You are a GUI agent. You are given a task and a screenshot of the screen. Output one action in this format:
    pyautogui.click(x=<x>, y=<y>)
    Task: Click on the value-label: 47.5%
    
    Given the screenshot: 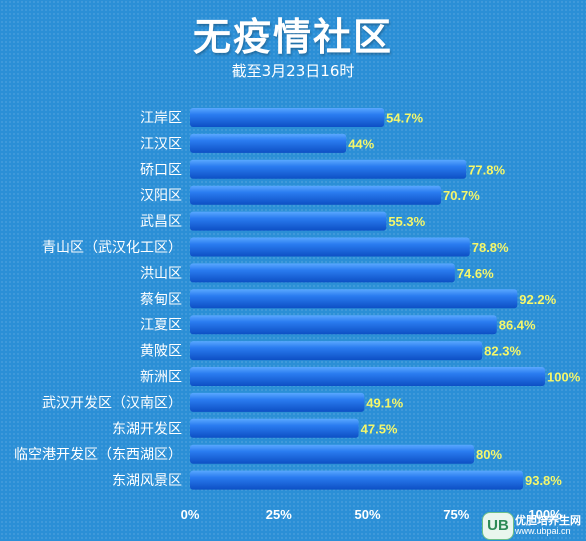 What is the action you would take?
    pyautogui.click(x=379, y=428)
    